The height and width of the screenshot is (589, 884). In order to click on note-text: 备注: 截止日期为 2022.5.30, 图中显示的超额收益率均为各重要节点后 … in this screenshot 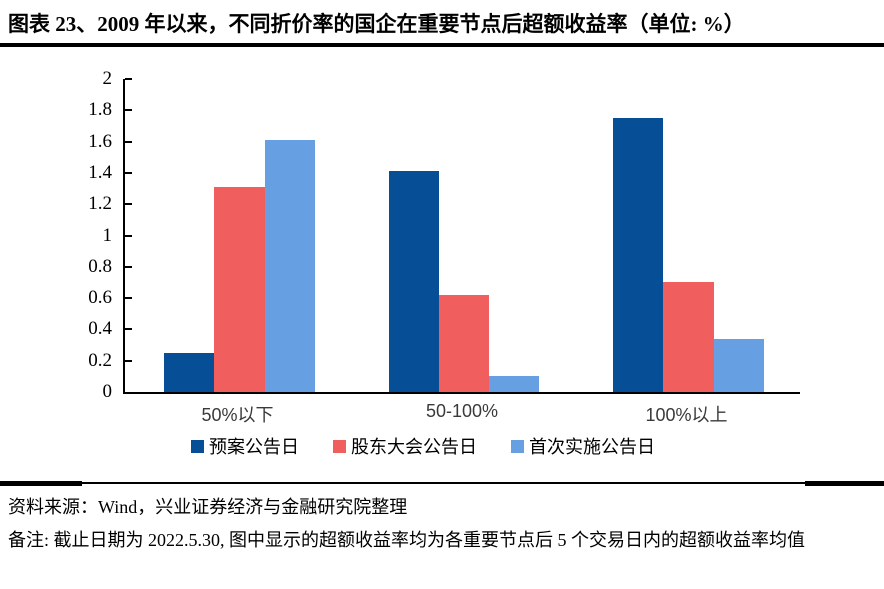, I will do `click(406, 540)`.